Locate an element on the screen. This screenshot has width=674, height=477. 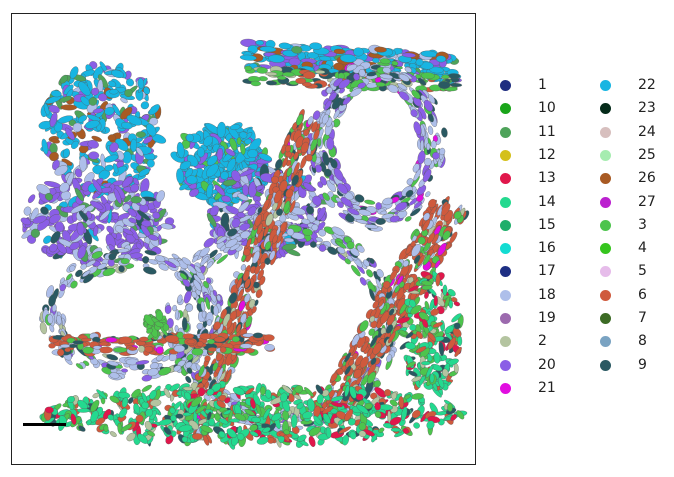
legend-label: 19 is located at coordinates (547, 318).